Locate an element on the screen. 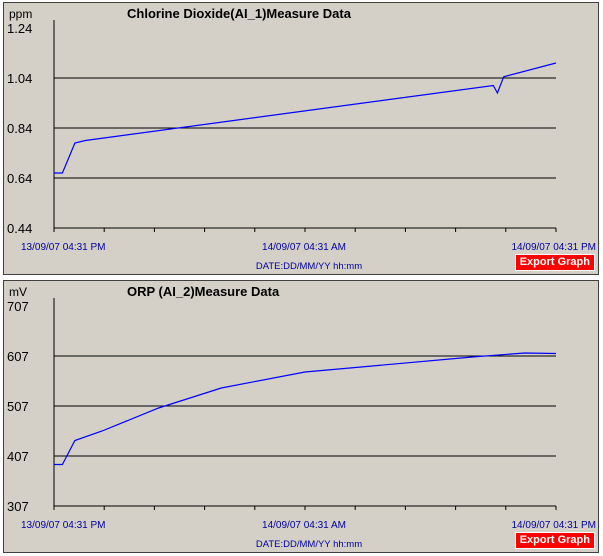 This screenshot has height=556, width=603. y-tick-label: 1.04 is located at coordinates (19, 78).